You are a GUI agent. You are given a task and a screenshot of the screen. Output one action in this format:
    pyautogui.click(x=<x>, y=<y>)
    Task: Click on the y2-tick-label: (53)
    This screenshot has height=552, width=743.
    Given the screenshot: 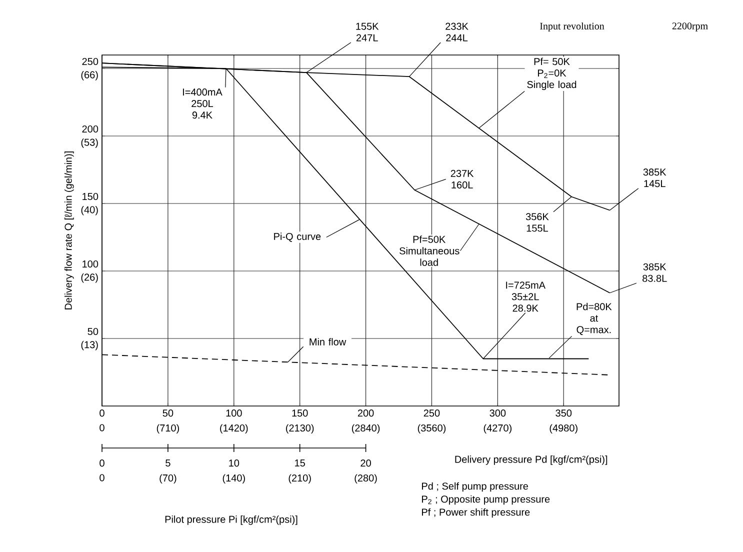 What is the action you would take?
    pyautogui.click(x=89, y=143)
    